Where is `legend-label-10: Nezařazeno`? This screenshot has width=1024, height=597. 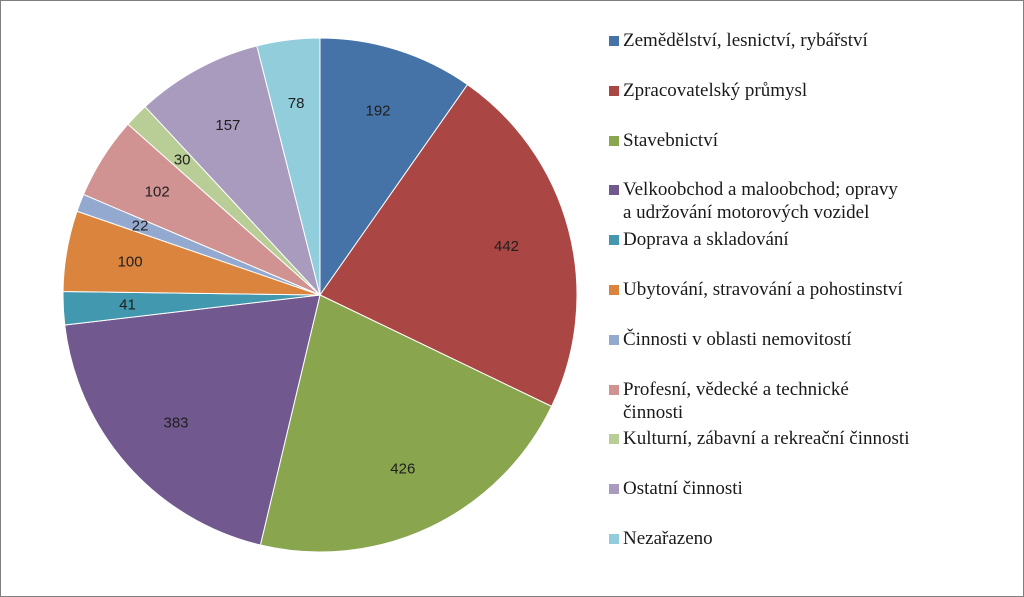 legend-label-10: Nezařazeno is located at coordinates (668, 538).